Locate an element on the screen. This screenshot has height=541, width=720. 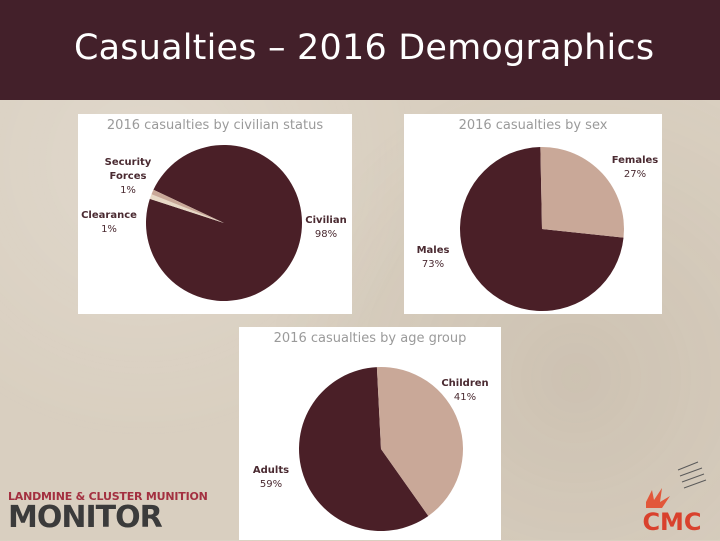
cmc-logo: CMC is located at coordinates (672, 498).